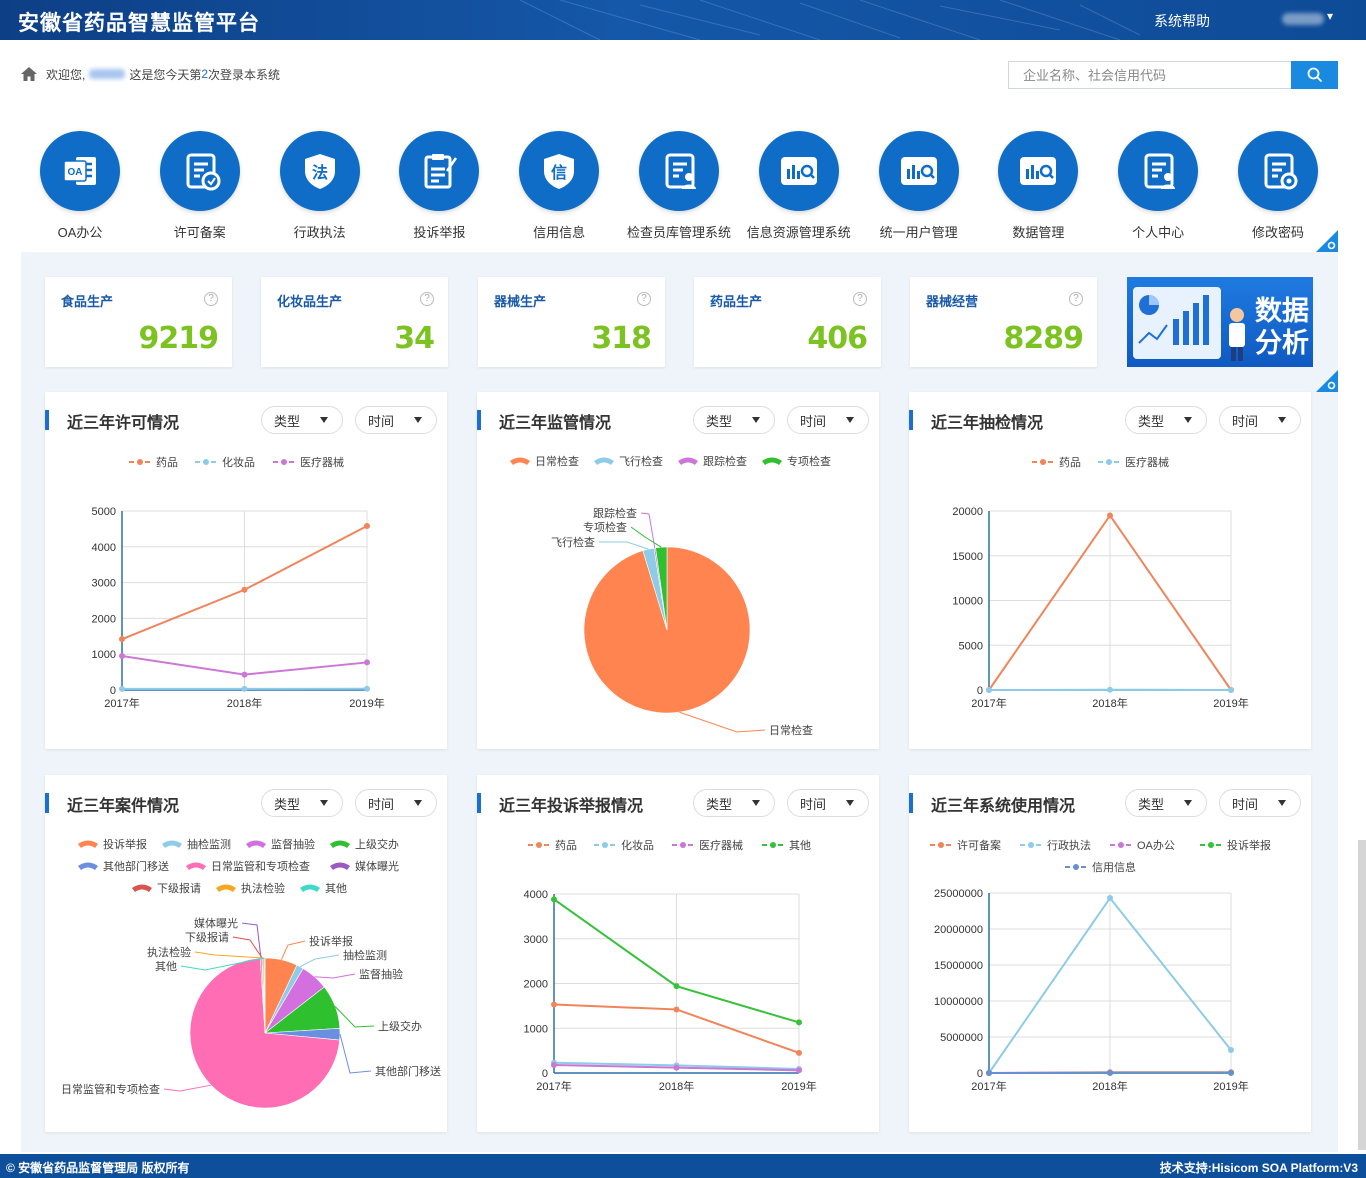 Image resolution: width=1366 pixels, height=1178 pixels. Describe the element at coordinates (364, 844) in the screenshot. I see `legend-item: 上级交办` at that location.